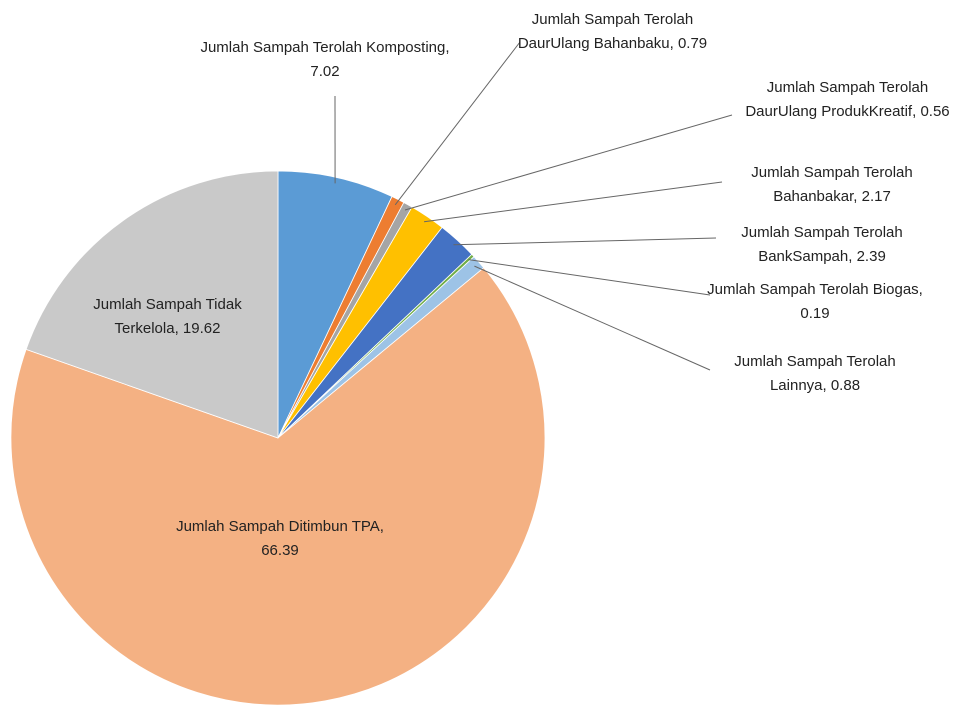  I want to click on slice-value: 2.17, so click(876, 196).